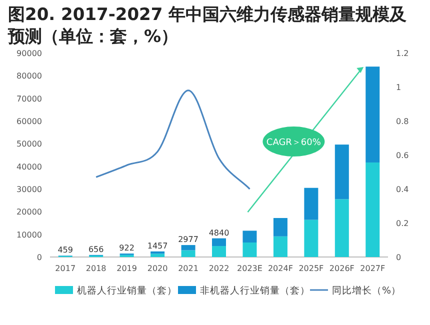 The image size is (430, 325). Describe the element at coordinates (157, 268) in the screenshot. I see `x-tick-label: 2020` at that location.